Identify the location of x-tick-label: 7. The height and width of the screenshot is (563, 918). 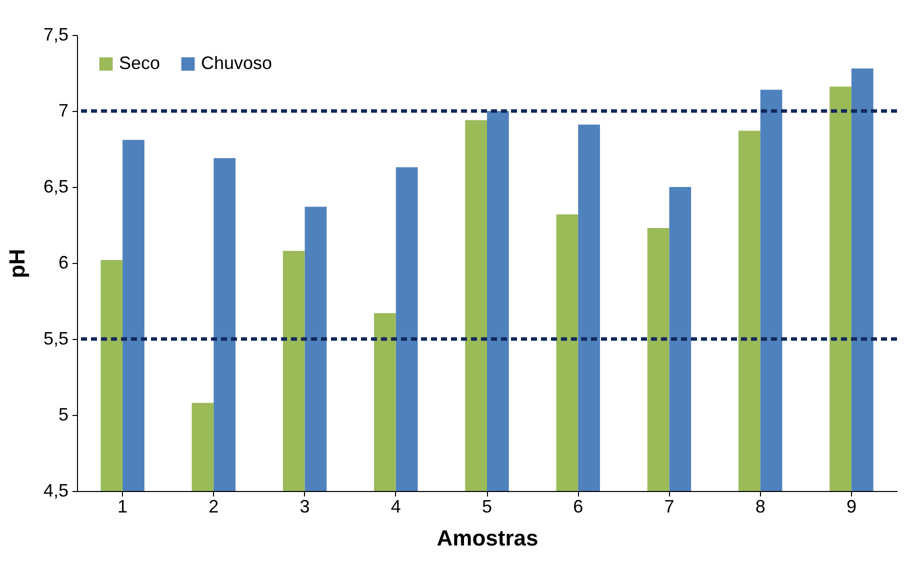
(669, 506).